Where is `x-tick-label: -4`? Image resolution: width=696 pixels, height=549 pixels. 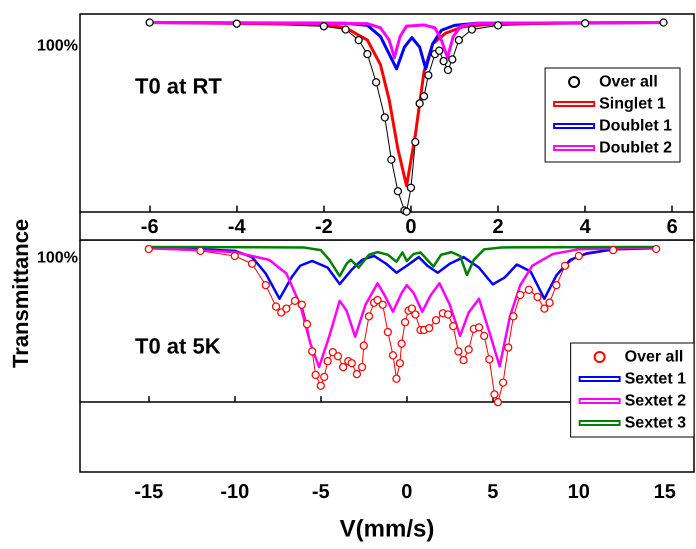 x-tick-label: -4 is located at coordinates (237, 227).